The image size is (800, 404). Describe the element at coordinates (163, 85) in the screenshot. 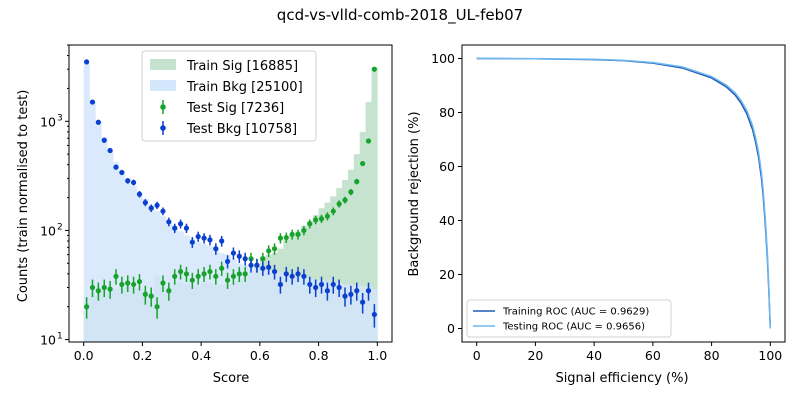

I see `train-bkg-legend-swatch` at that location.